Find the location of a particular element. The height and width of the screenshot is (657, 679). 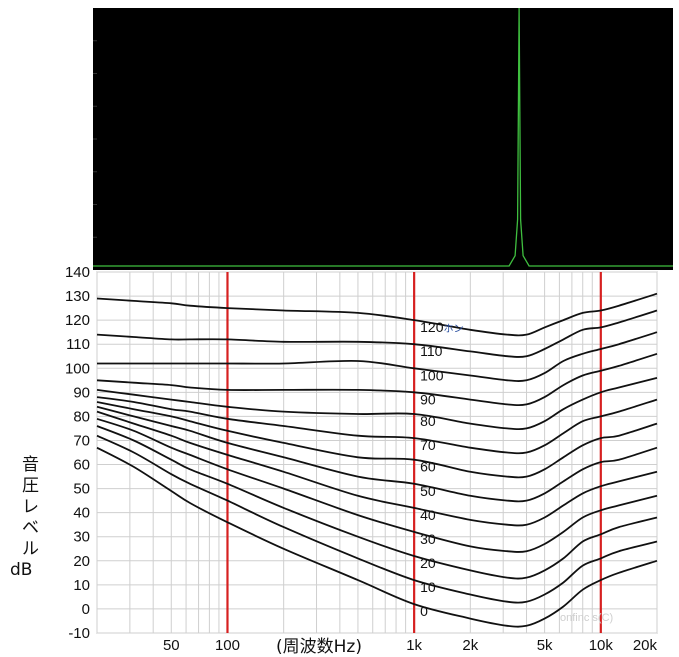

contour-label: 100 is located at coordinates (432, 375).